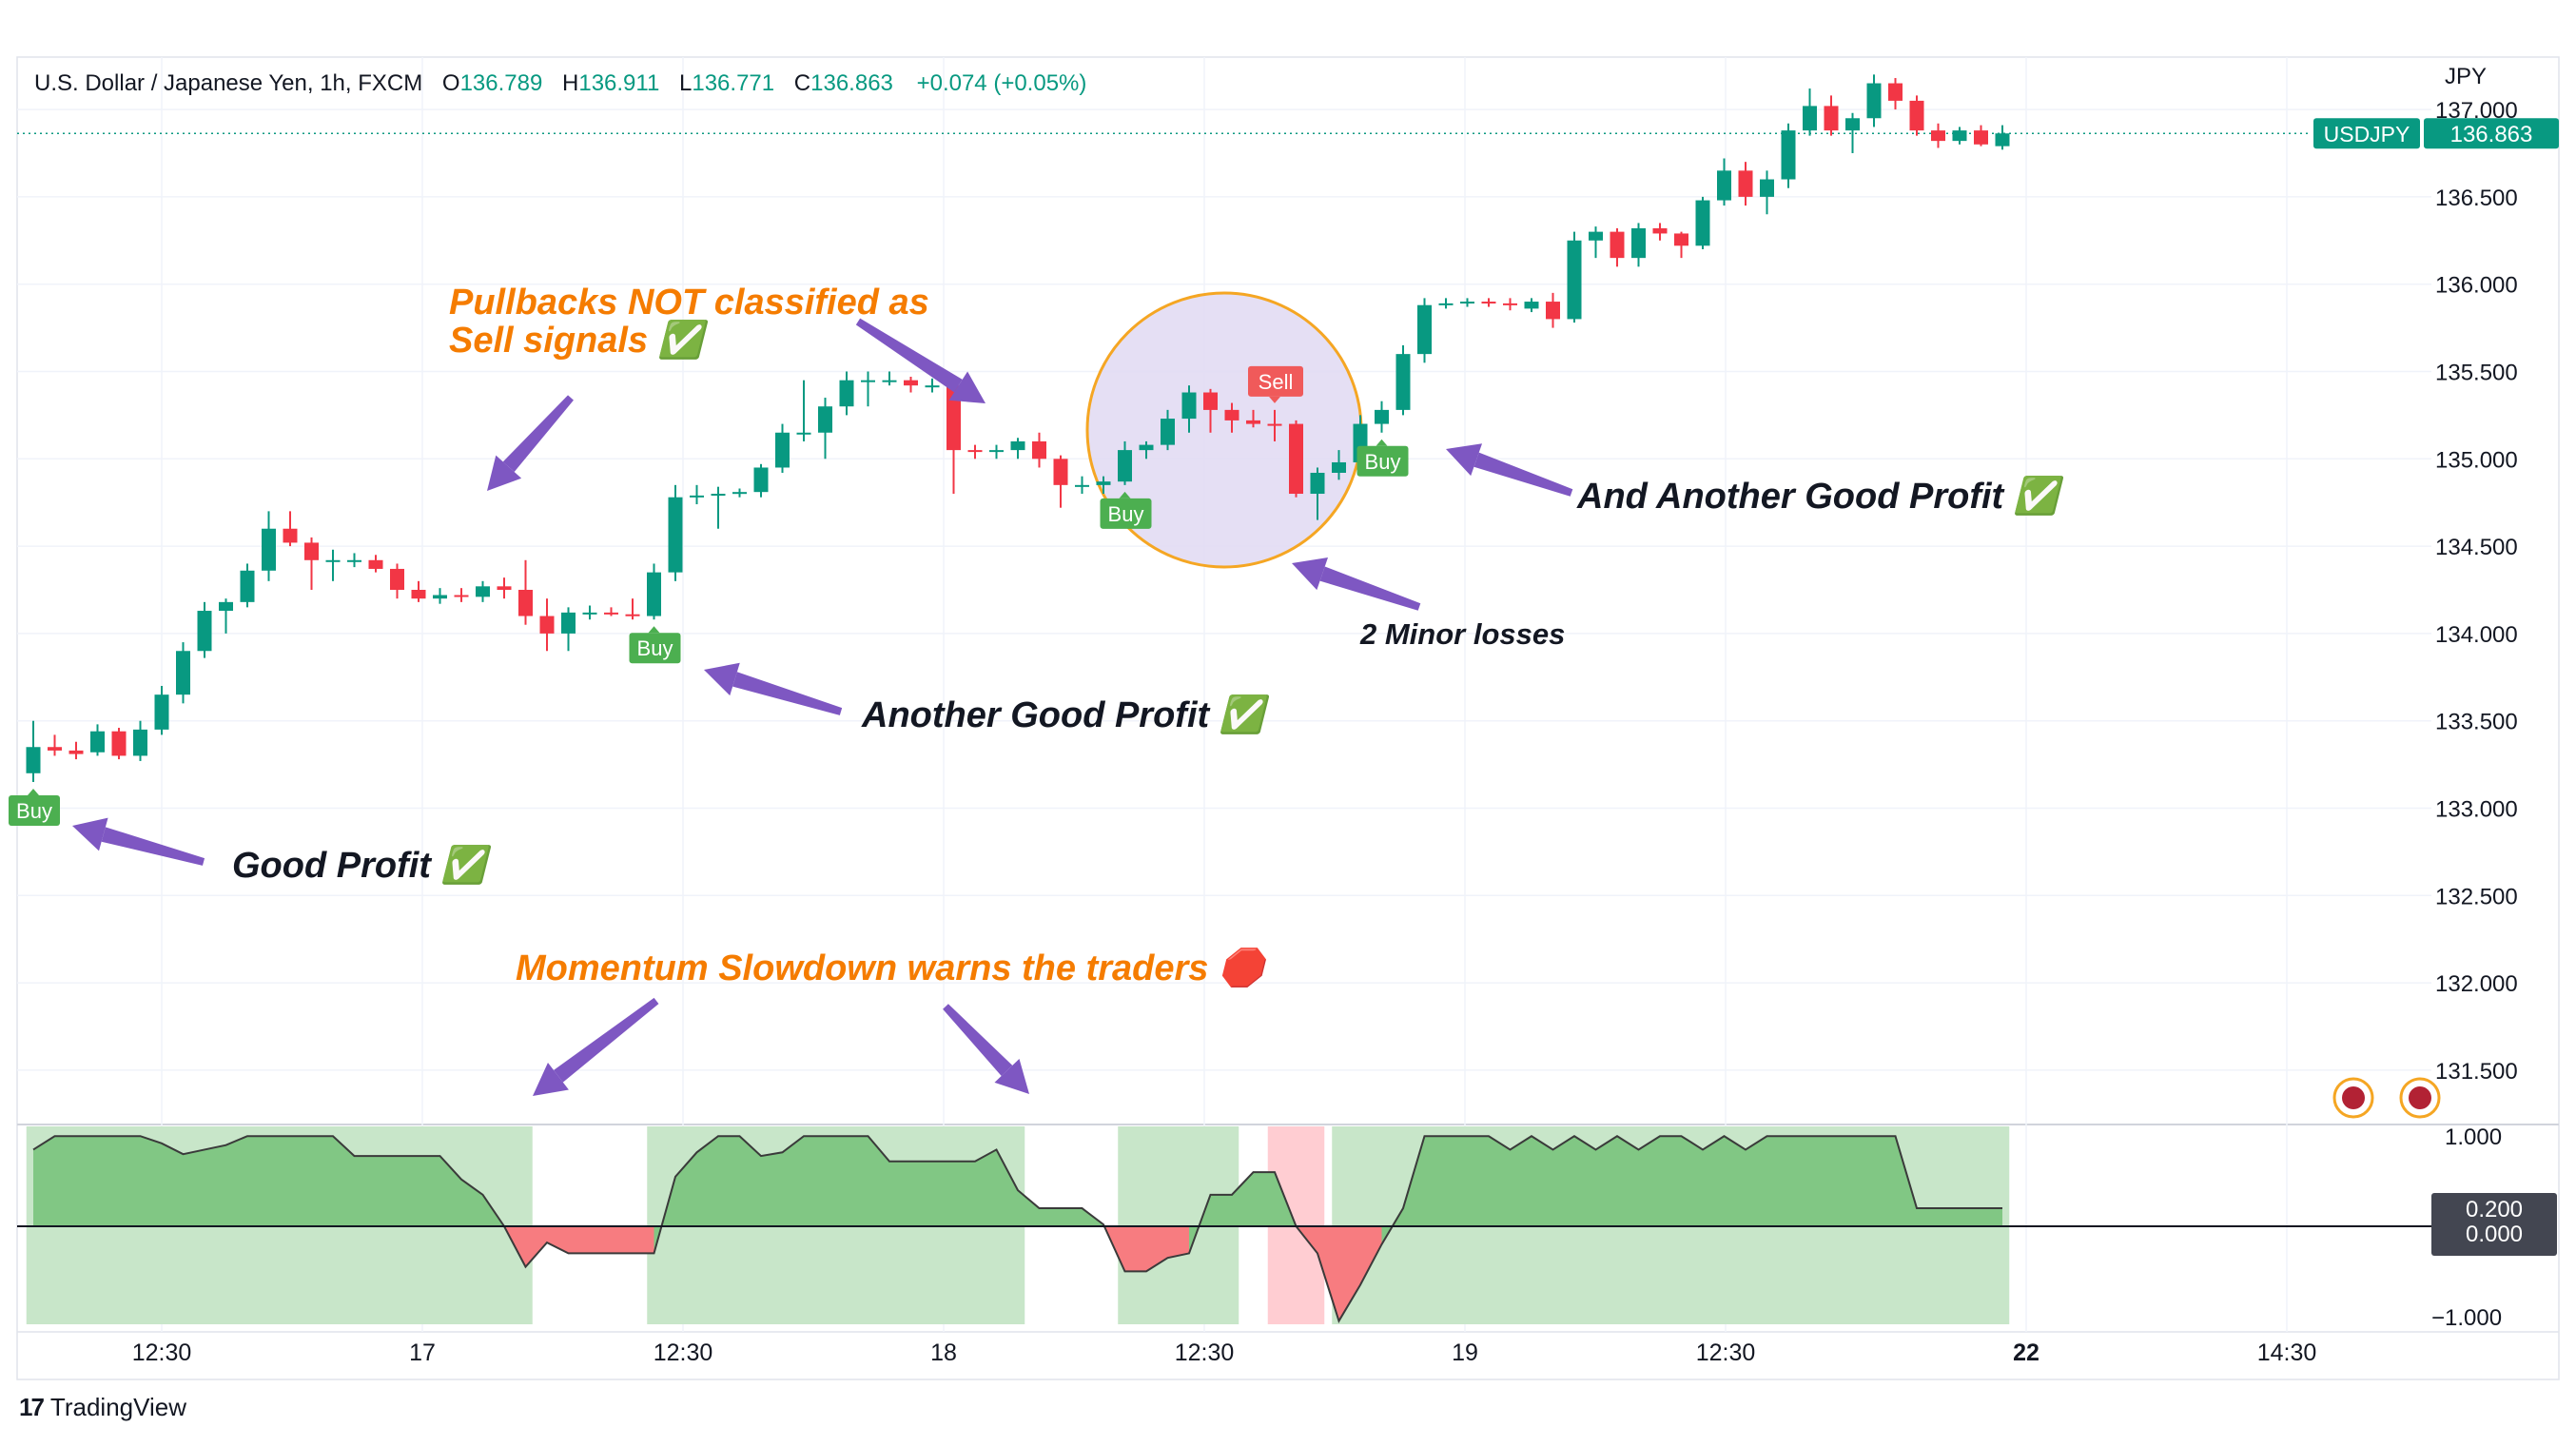  Describe the element at coordinates (103, 1407) in the screenshot. I see `tradingview-footer: 17 TradingView` at that location.